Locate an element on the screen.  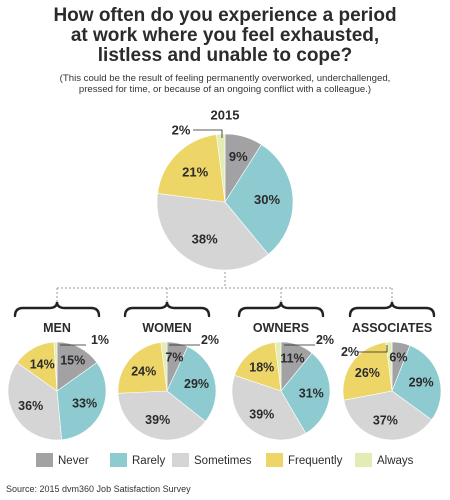
slice-owners-frequently is located at coordinates (258, 367).